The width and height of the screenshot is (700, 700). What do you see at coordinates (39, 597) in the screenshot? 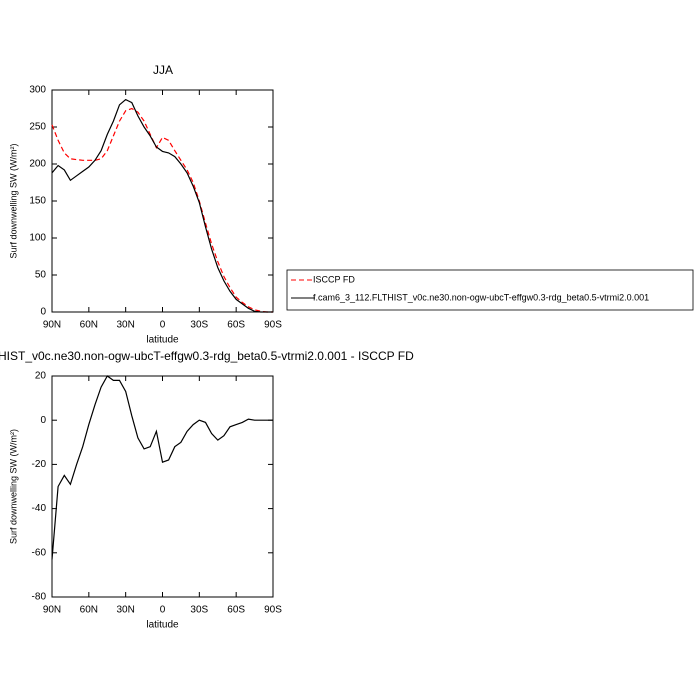
I see `y-tick-label: -80` at bounding box center [39, 597].